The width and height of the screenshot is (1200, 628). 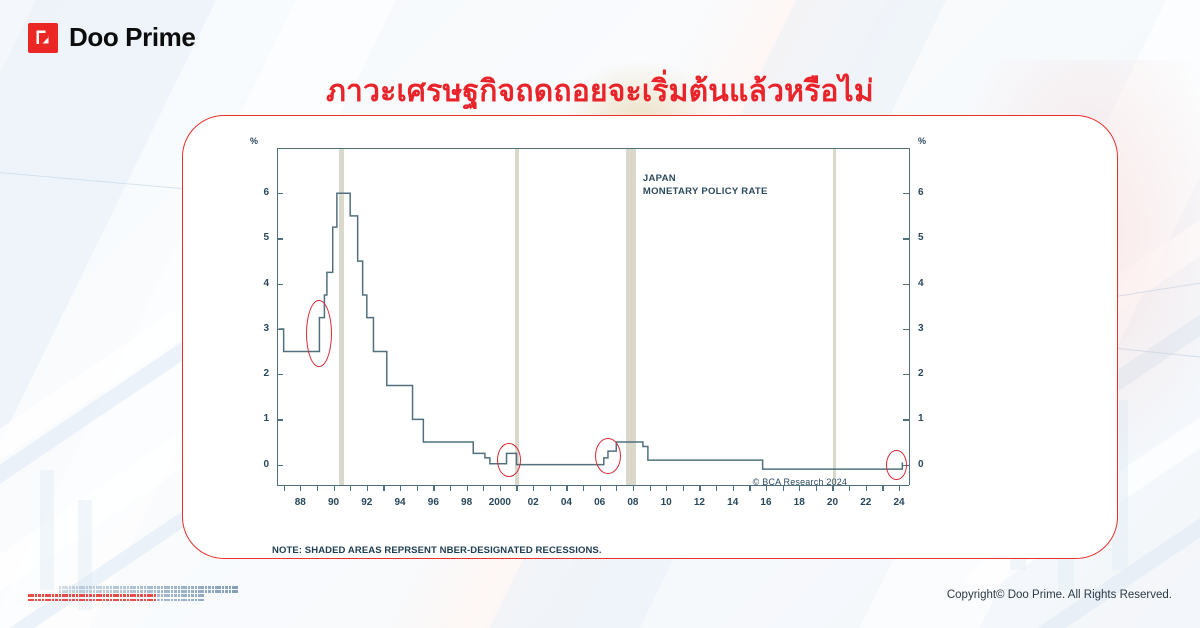 What do you see at coordinates (266, 283) in the screenshot?
I see `y-axis-label: 4` at bounding box center [266, 283].